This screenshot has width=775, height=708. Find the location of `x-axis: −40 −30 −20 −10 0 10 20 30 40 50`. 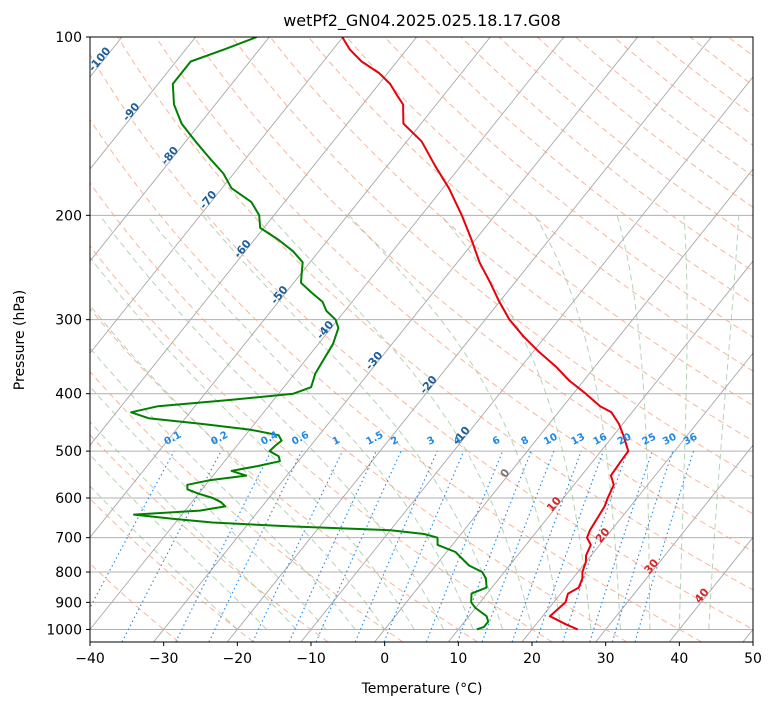

x-axis: −40 −30 −20 −10 0 10 20 30 40 50 is located at coordinates (418, 654).